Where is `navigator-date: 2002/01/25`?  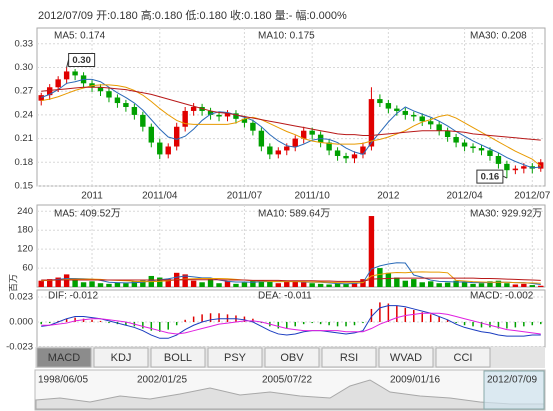 navigator-date: 2002/01/25 is located at coordinates (162, 380).